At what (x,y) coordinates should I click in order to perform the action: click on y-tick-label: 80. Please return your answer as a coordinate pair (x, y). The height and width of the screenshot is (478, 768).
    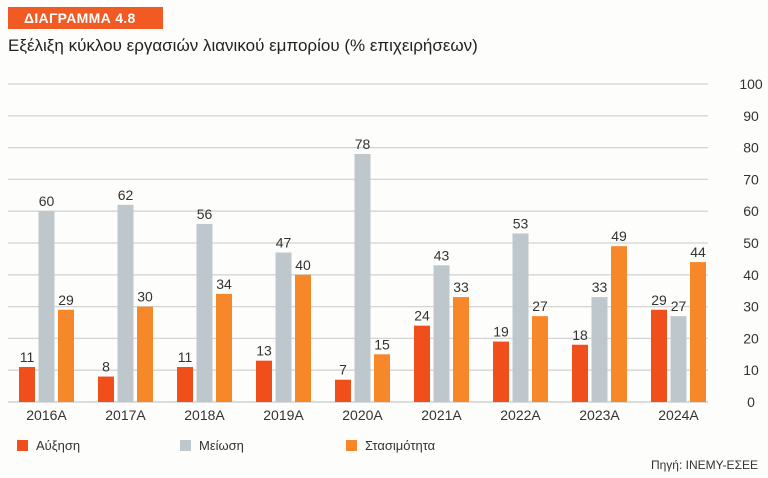
    Looking at the image, I should click on (751, 148).